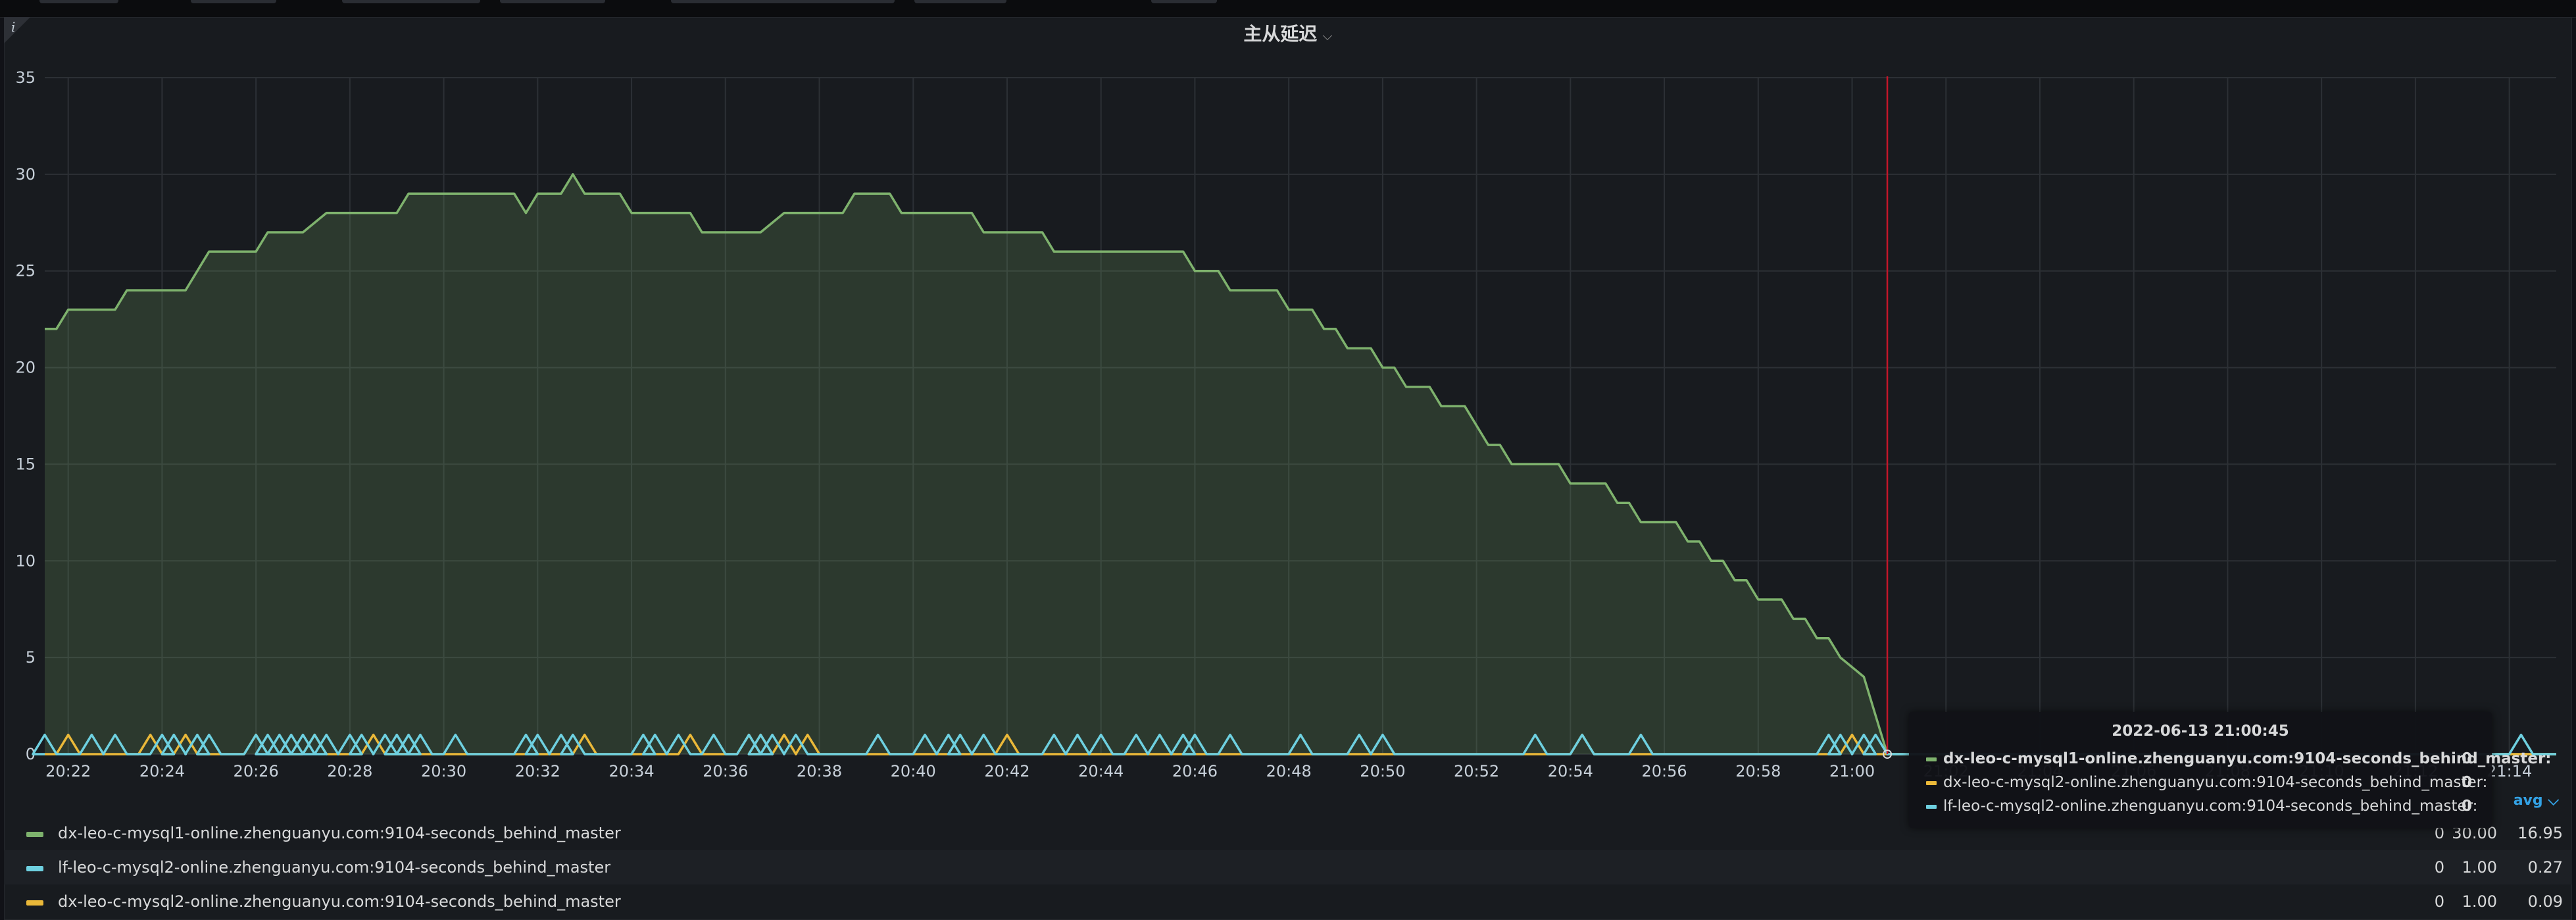 Image resolution: width=2576 pixels, height=920 pixels. What do you see at coordinates (1888, 754) in the screenshot?
I see `cursor-point` at bounding box center [1888, 754].